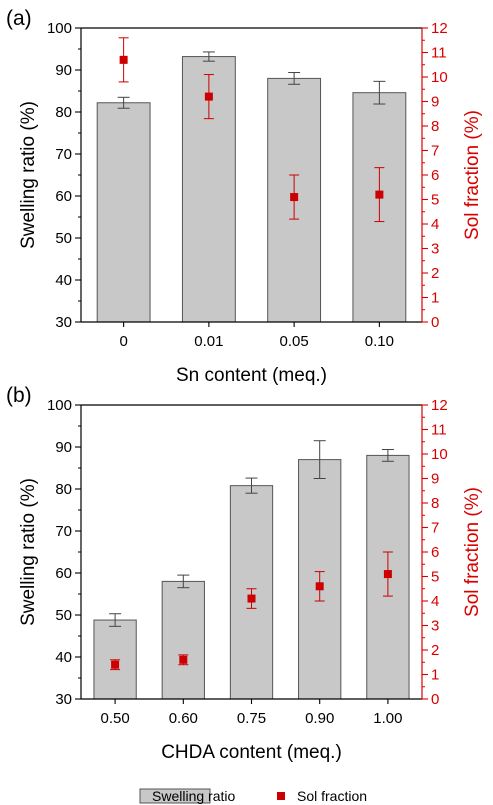 The image size is (493, 805). I want to click on x-axis-title: CHDA content (meq.), so click(251, 752).